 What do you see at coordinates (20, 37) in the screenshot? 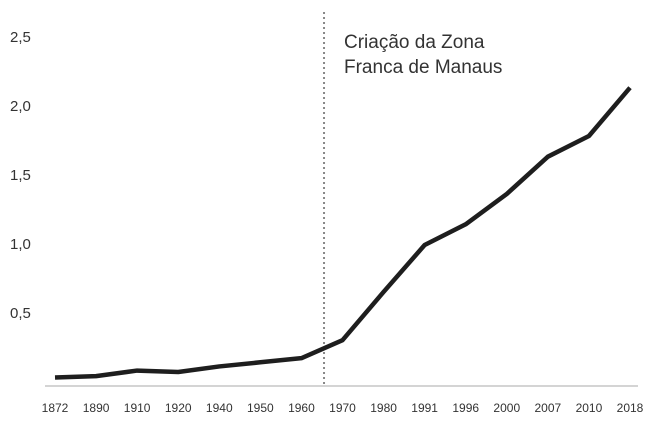
I see `y-tick-label: 2,5` at bounding box center [20, 37].